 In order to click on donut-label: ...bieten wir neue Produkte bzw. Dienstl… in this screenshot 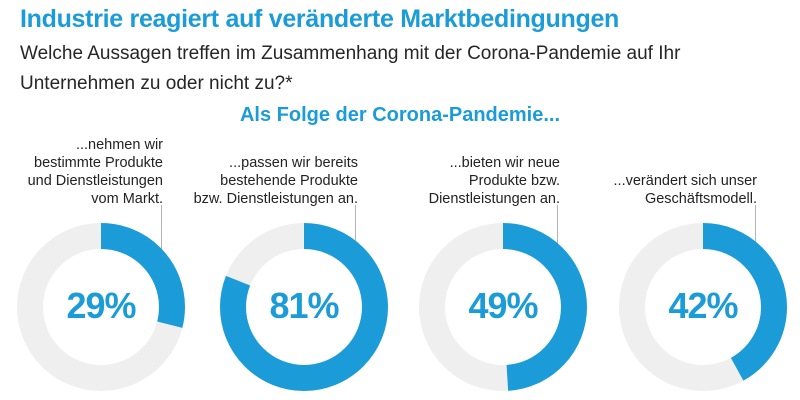, I will do `click(494, 181)`.